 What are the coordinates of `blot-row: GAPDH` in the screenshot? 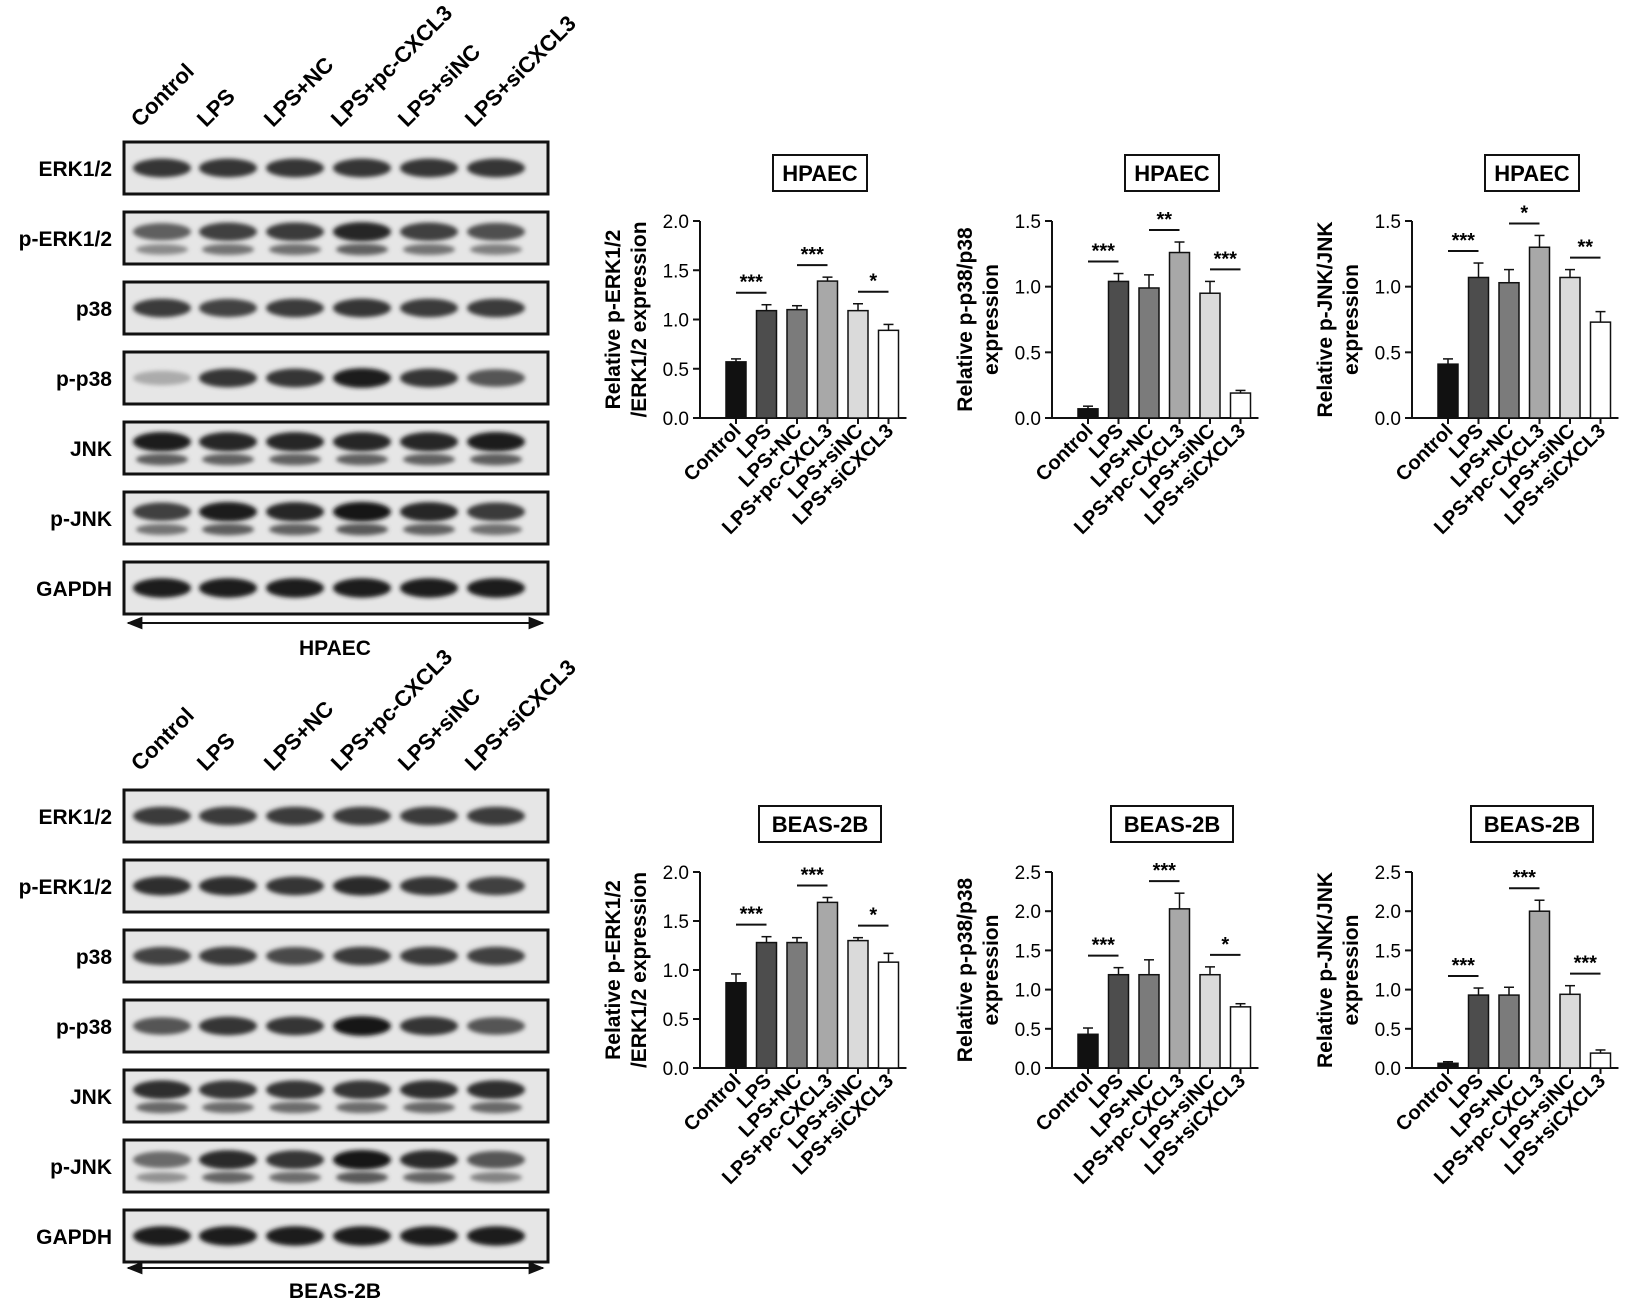 It's located at (293, 1236).